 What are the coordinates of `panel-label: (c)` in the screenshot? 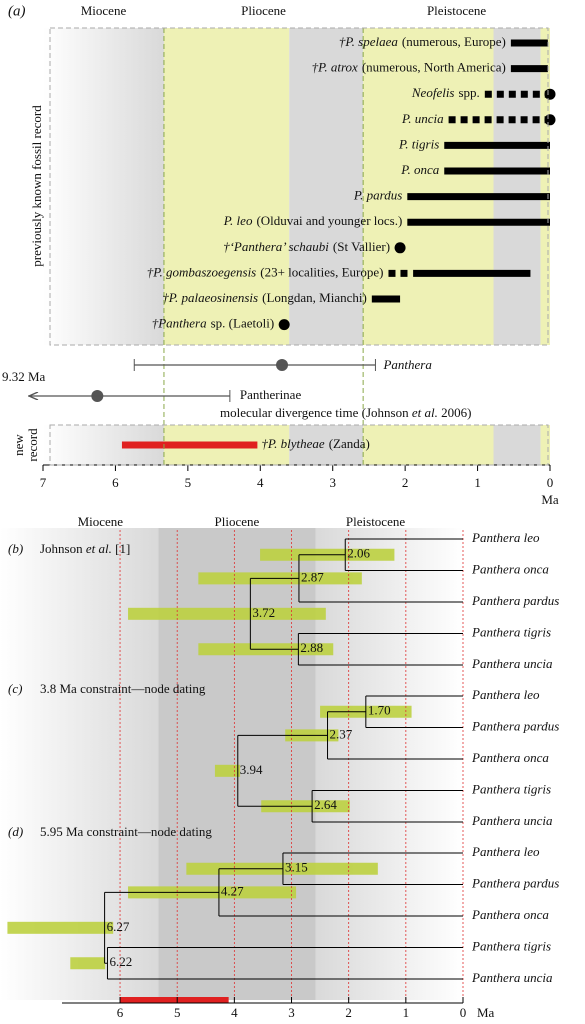 It's located at (15, 688).